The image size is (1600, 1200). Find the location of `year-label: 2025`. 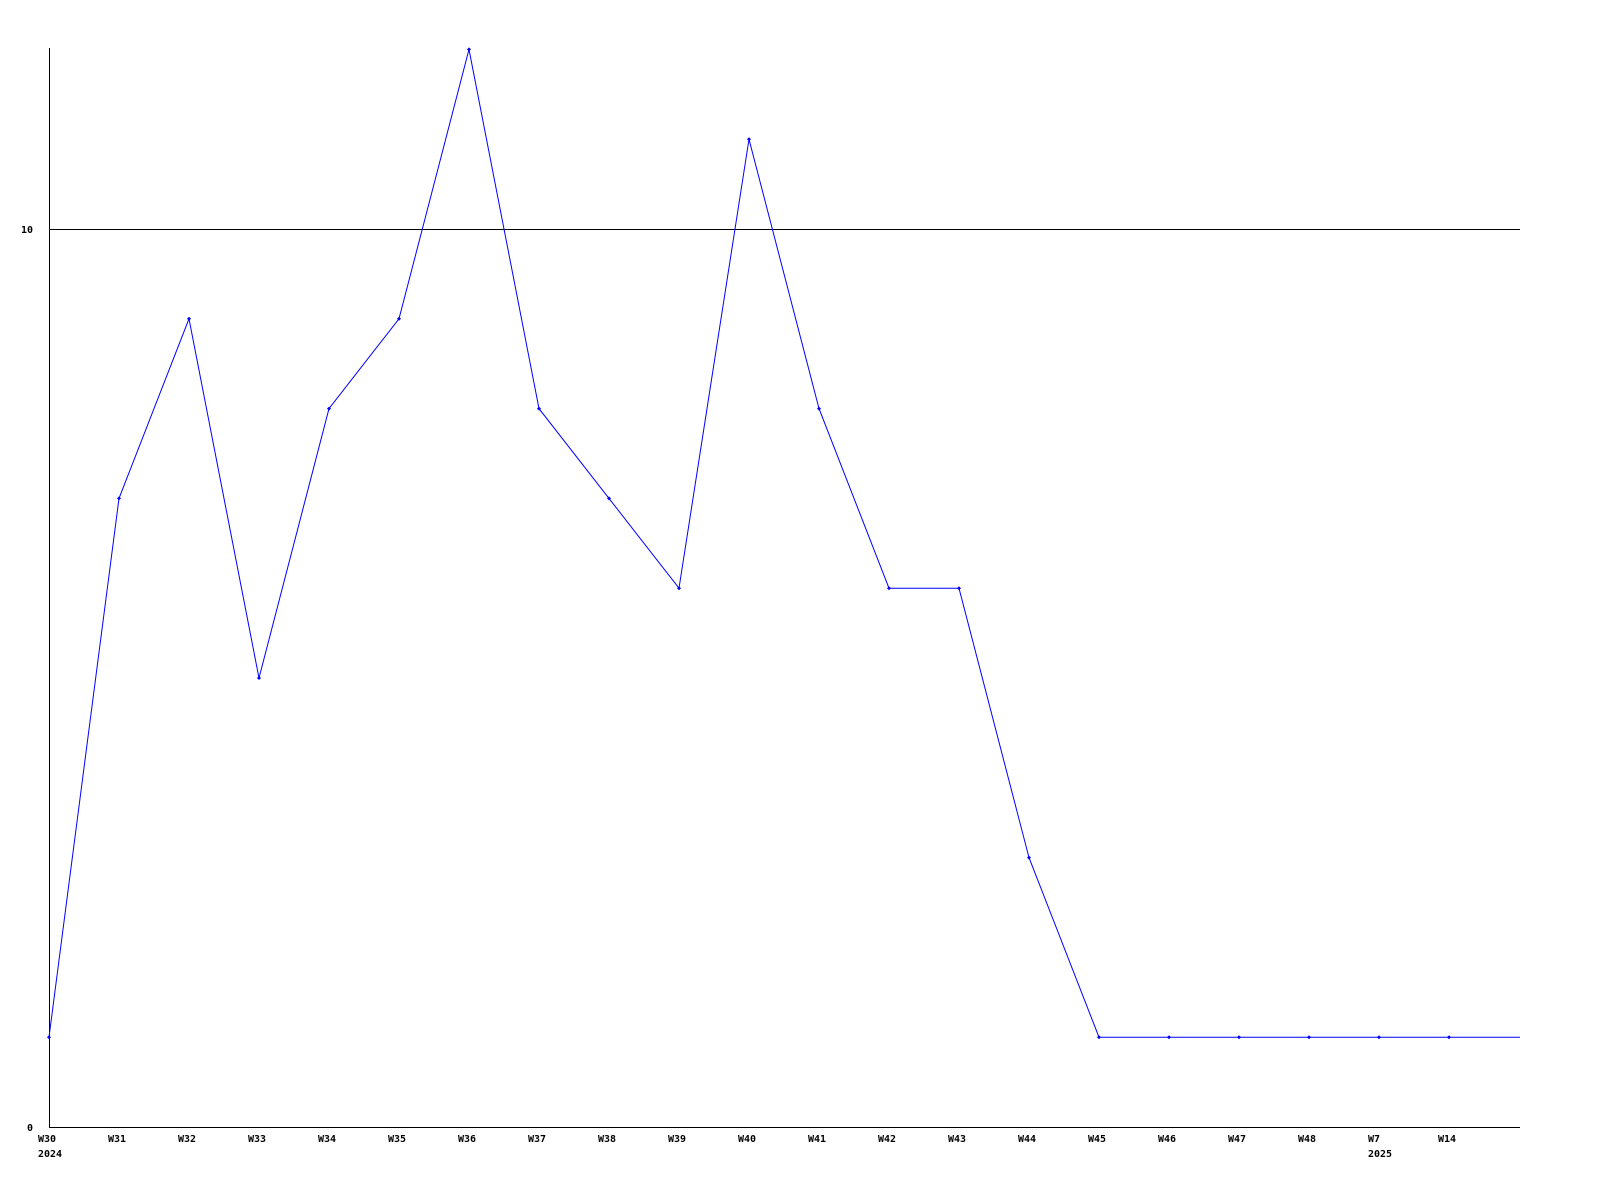

year-label: 2025 is located at coordinates (1380, 1154).